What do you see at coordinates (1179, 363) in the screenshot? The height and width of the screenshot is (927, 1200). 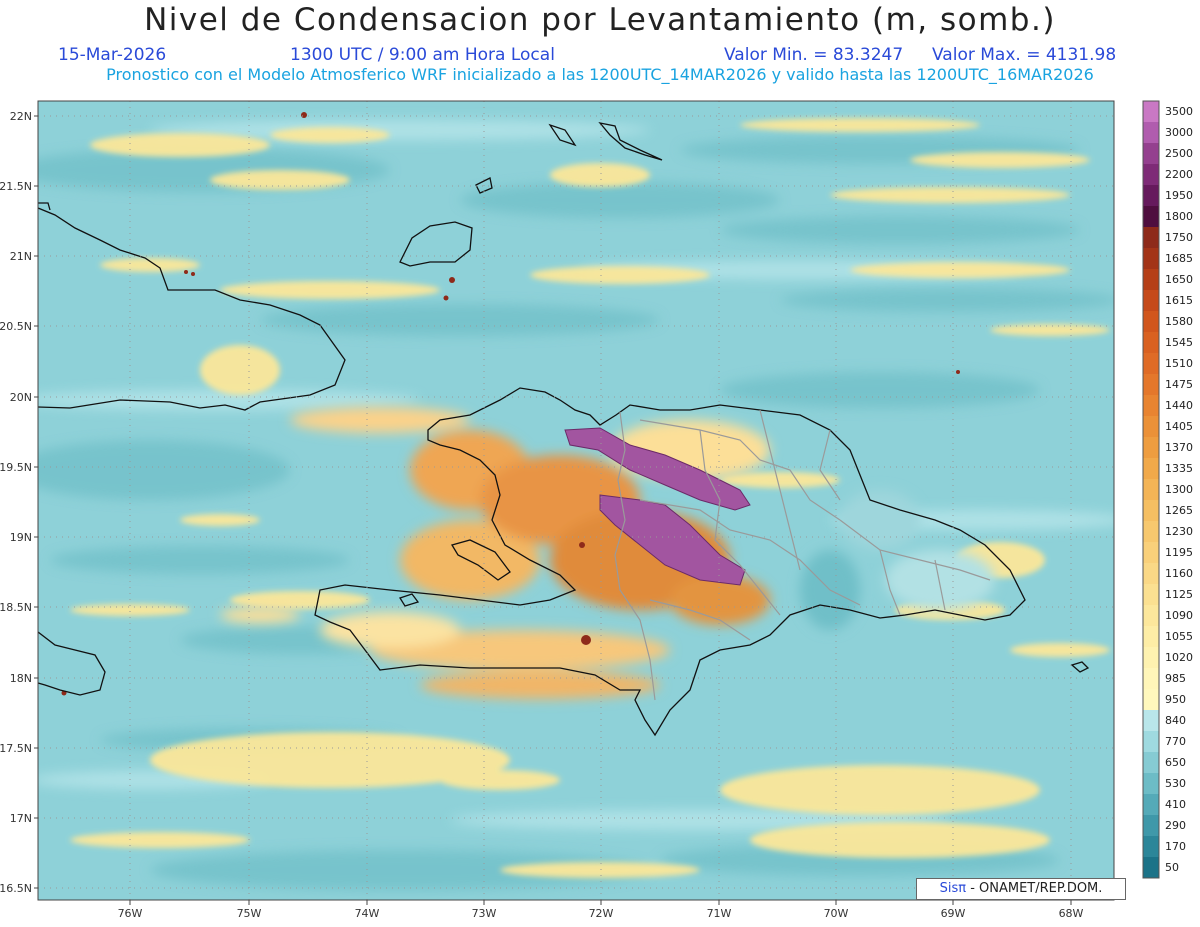 I see `colorbar-label: 1510` at bounding box center [1179, 363].